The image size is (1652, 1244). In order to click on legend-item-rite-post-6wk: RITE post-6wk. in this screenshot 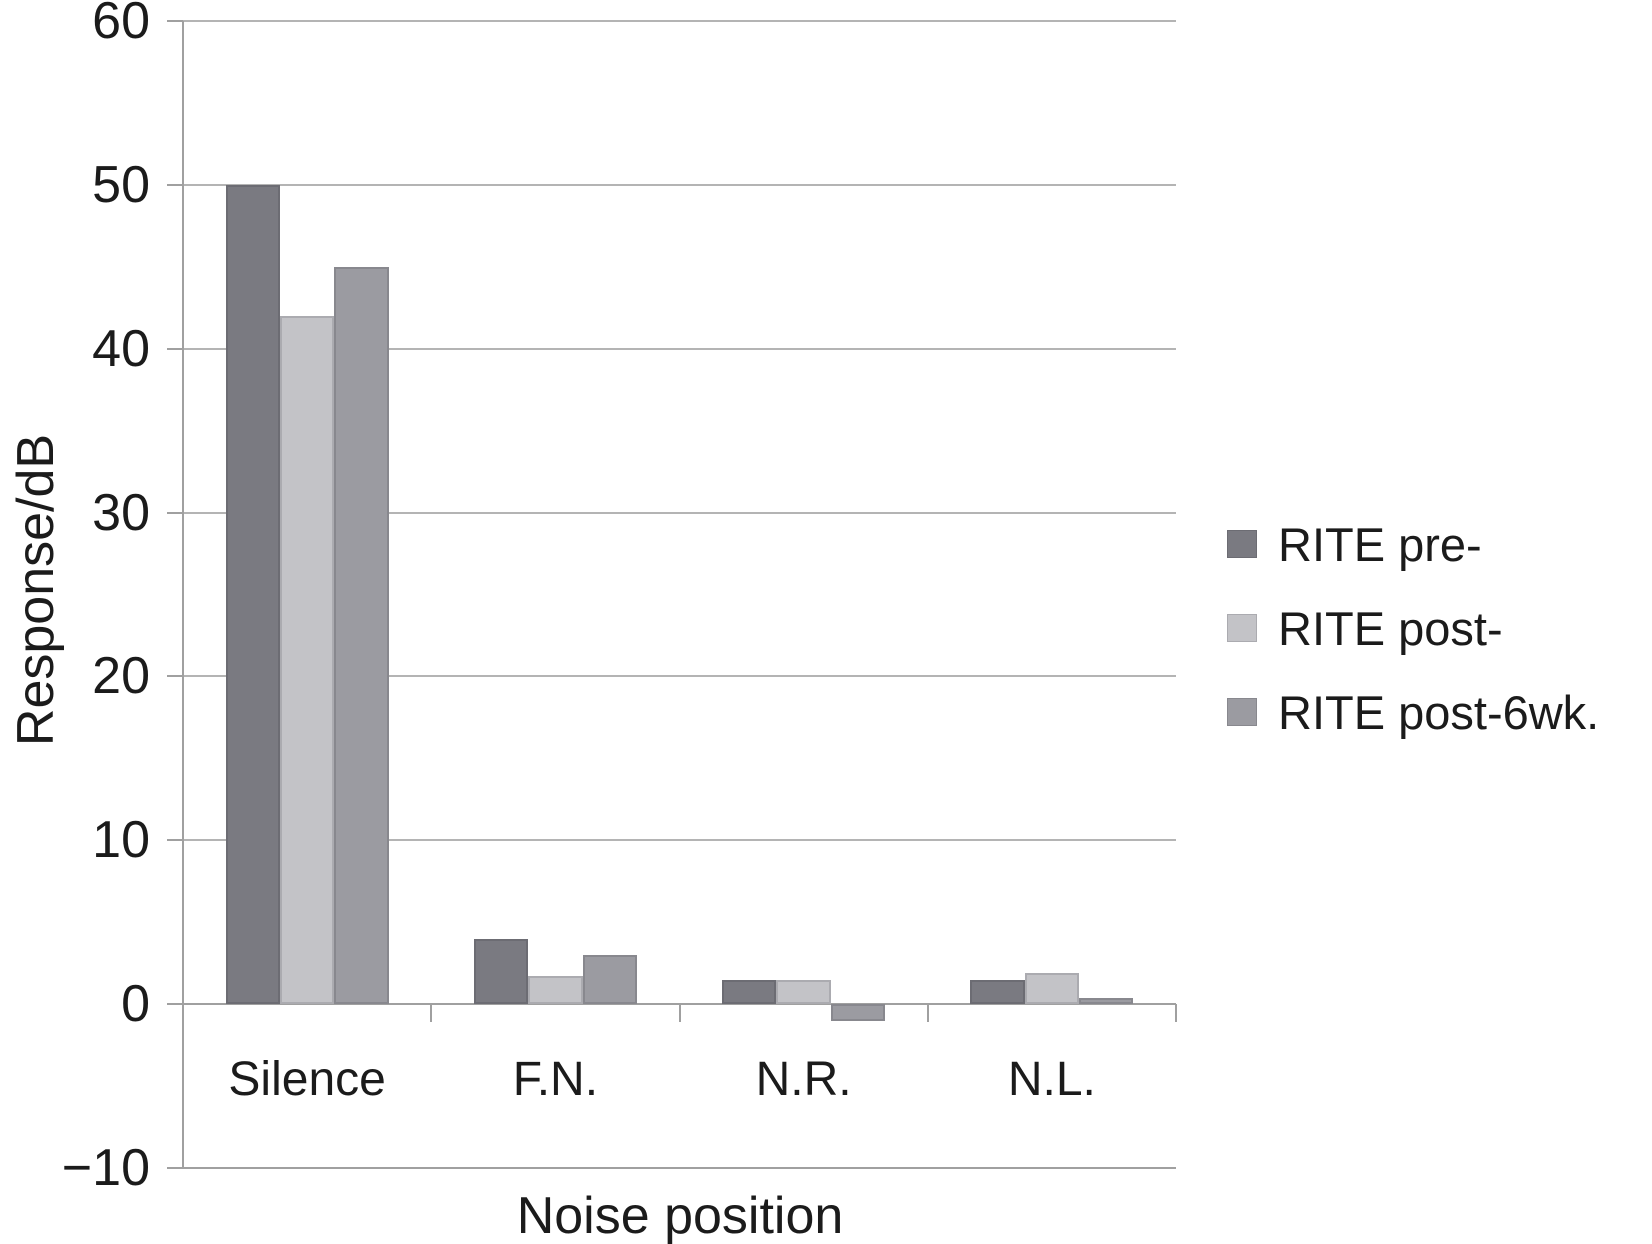, I will do `click(1413, 712)`.